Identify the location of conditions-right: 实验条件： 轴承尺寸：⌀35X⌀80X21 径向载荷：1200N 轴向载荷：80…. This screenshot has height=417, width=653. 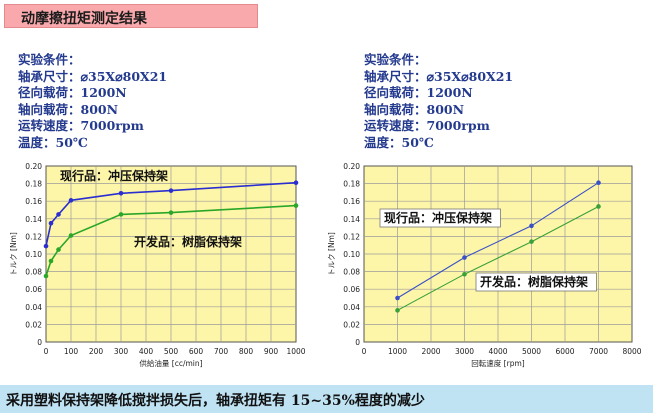
(438, 101).